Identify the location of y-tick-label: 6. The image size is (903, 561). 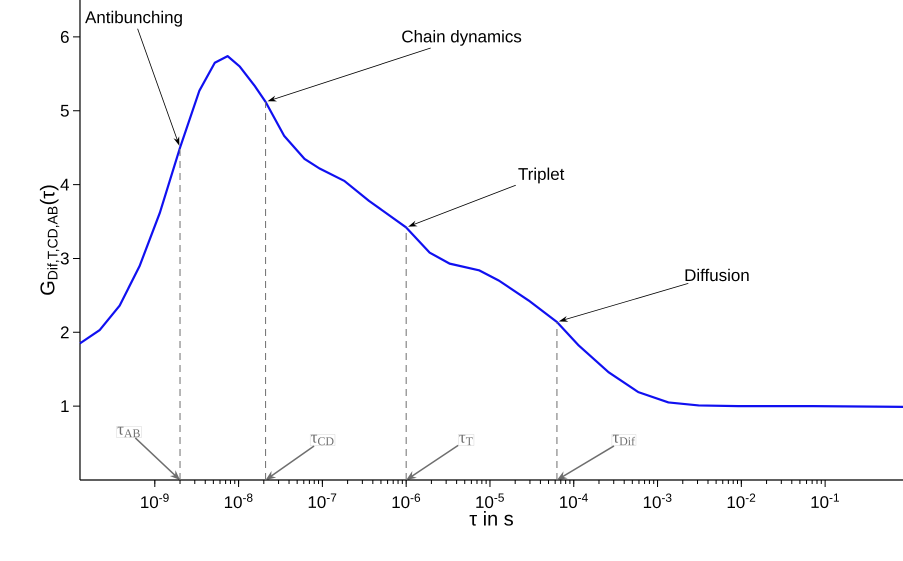
(64, 36).